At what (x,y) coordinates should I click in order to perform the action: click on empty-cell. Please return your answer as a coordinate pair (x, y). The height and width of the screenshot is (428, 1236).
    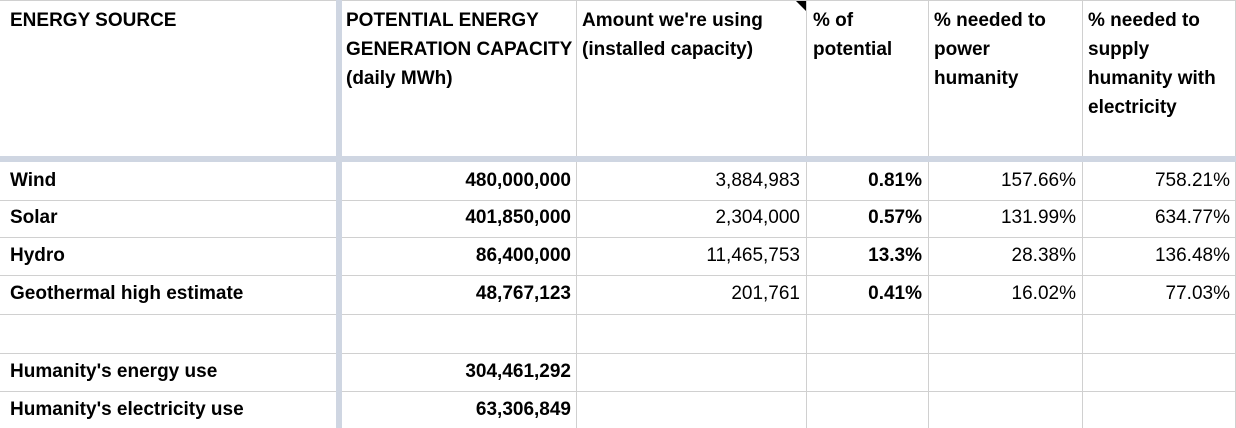
    Looking at the image, I should click on (168, 334).